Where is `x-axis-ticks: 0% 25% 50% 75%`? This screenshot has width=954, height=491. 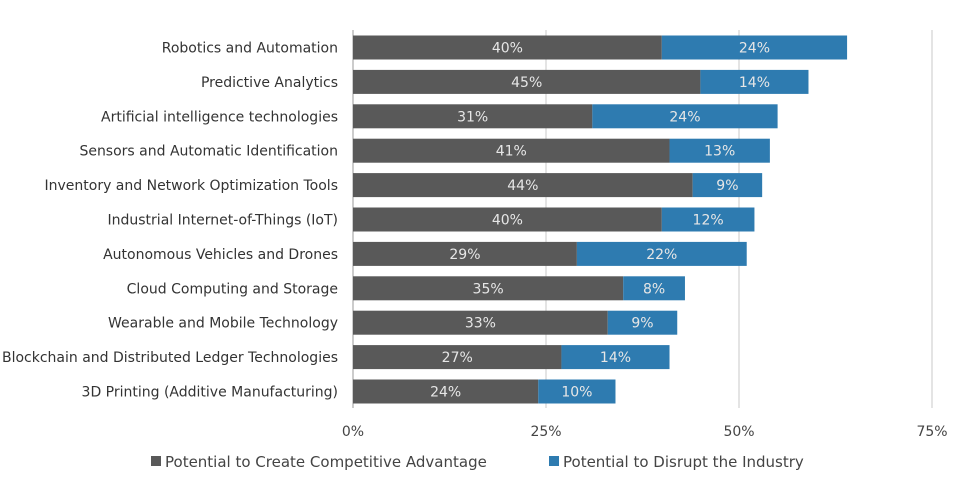
x-axis-ticks: 0% 25% 50% 75% is located at coordinates (645, 432).